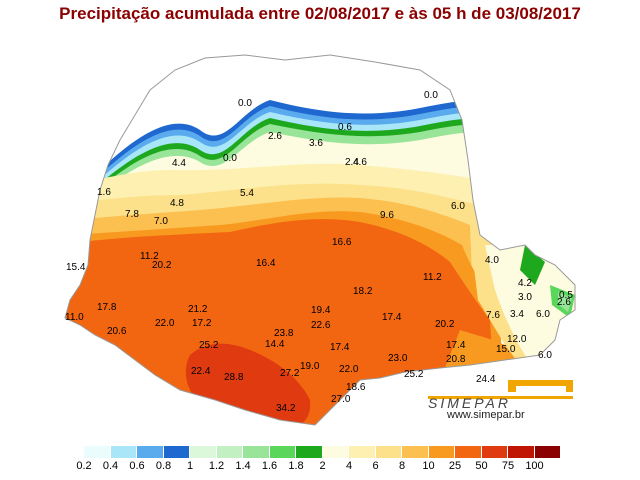 Image resolution: width=640 pixels, height=480 pixels. I want to click on station-value: 28.8, so click(234, 377).